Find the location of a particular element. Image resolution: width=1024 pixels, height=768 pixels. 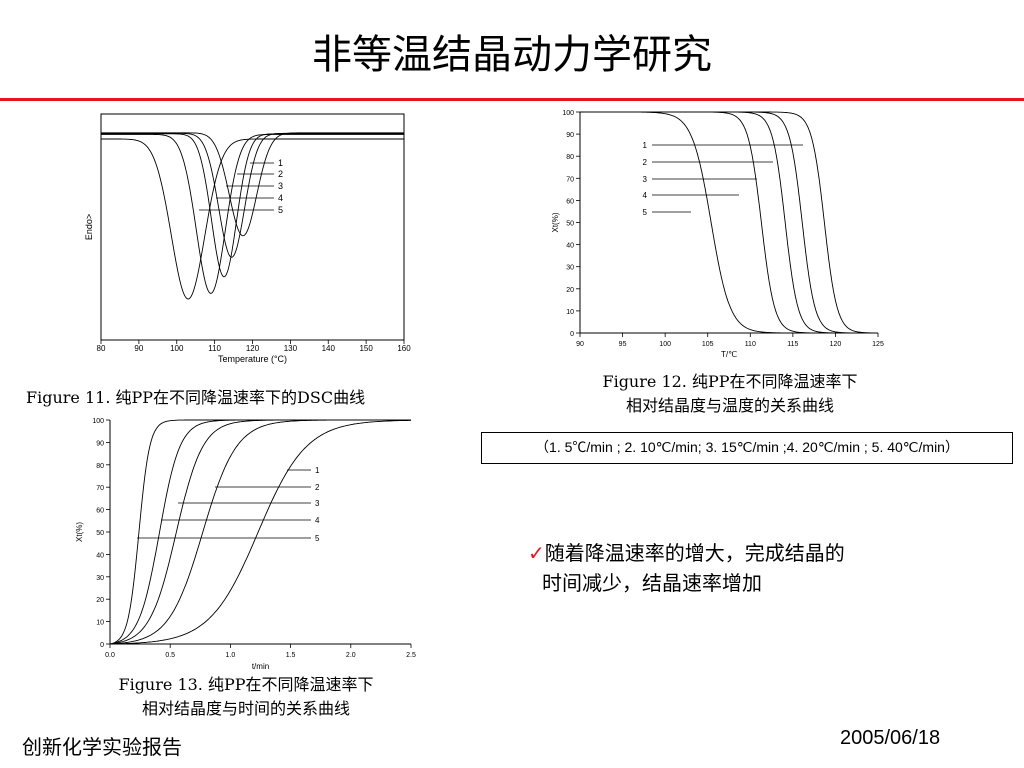

dsc-x-tick-label-8: 160 is located at coordinates (404, 348).